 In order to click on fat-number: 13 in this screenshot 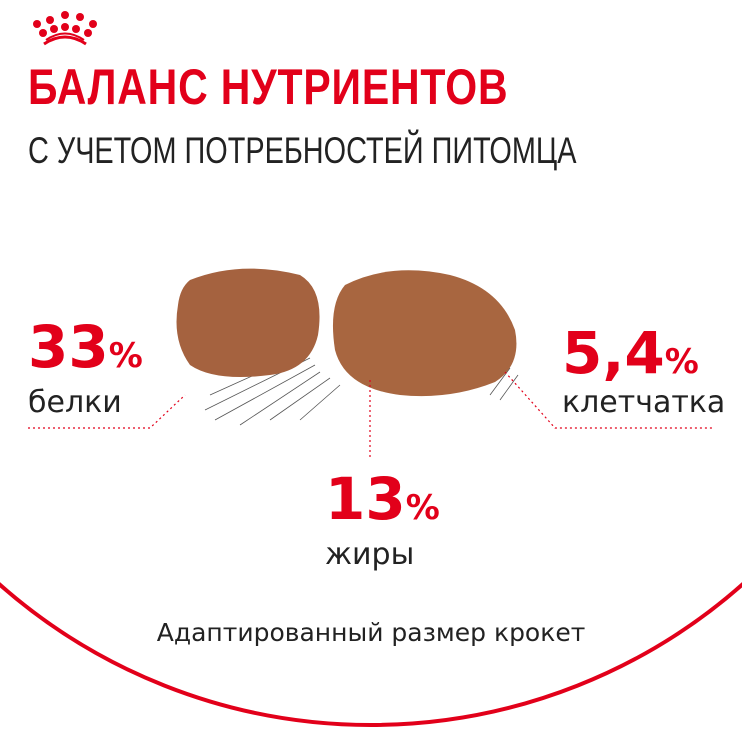, I will do `click(365, 499)`.